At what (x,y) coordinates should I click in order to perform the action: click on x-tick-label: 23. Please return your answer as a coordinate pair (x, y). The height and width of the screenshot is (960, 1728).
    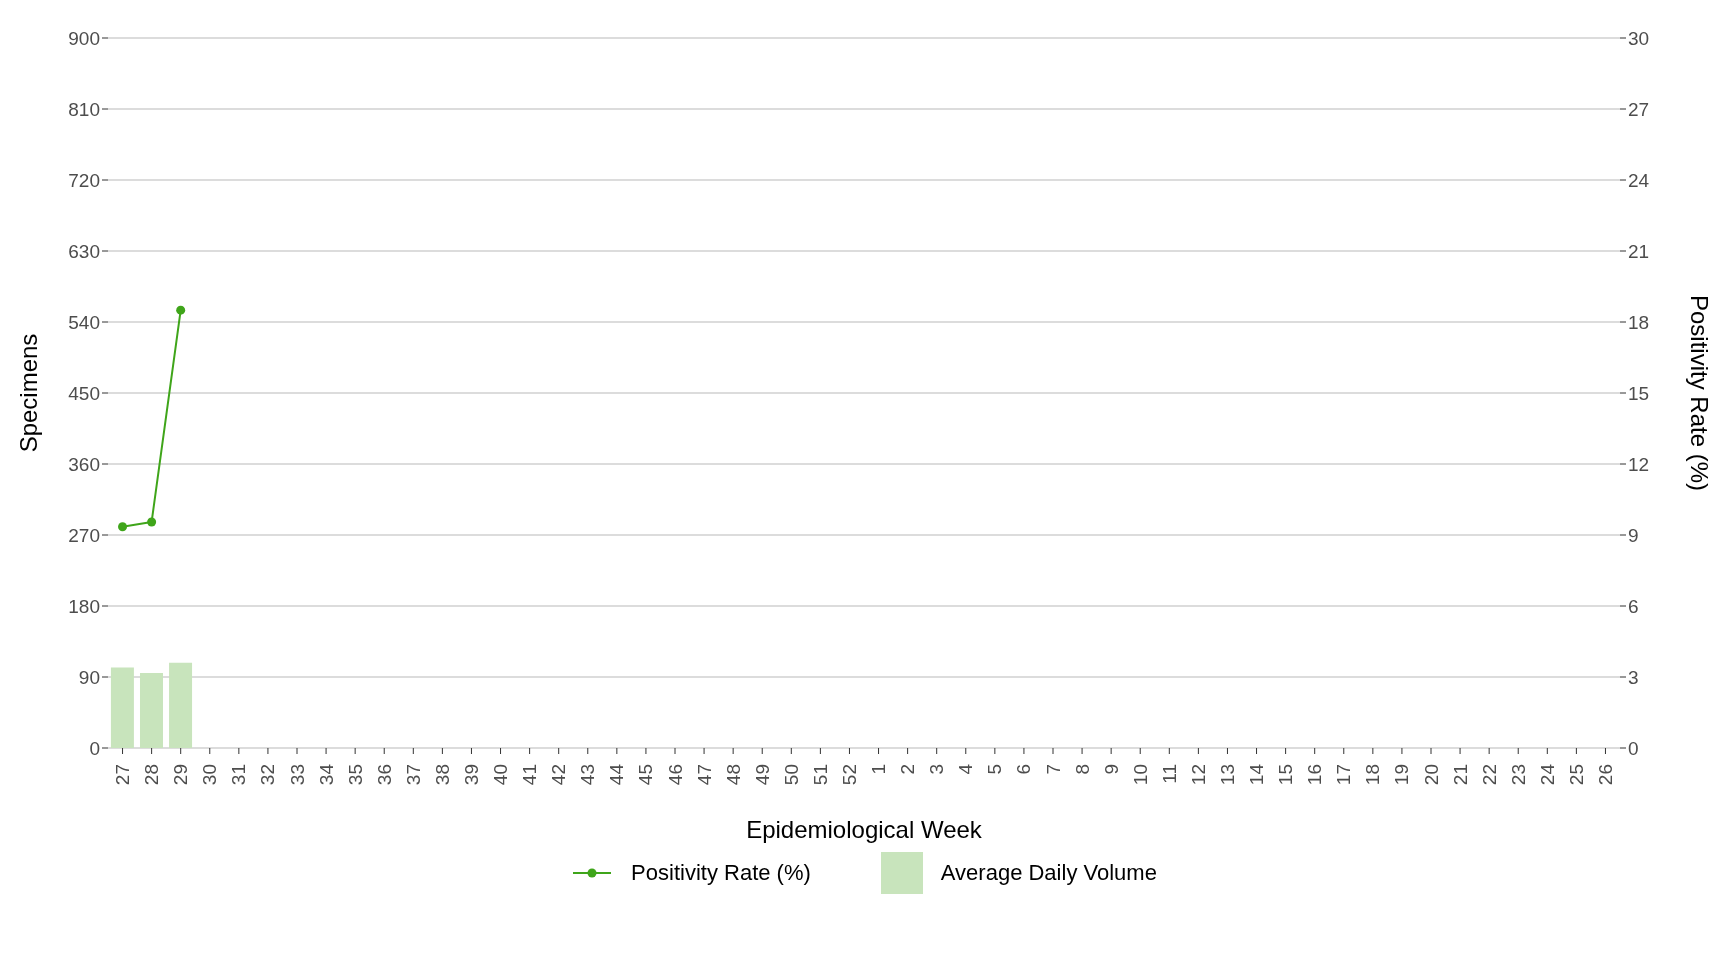
    Looking at the image, I should click on (1518, 775).